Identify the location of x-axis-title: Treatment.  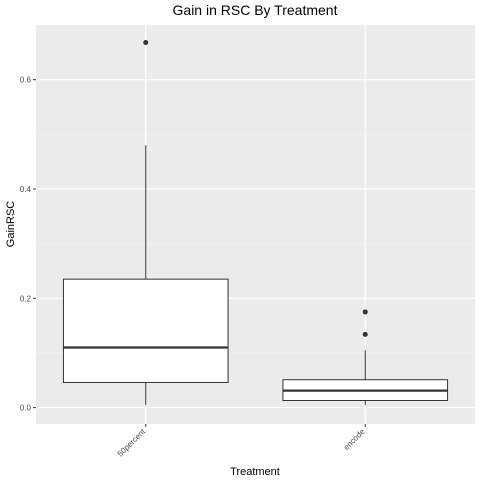
(255, 472).